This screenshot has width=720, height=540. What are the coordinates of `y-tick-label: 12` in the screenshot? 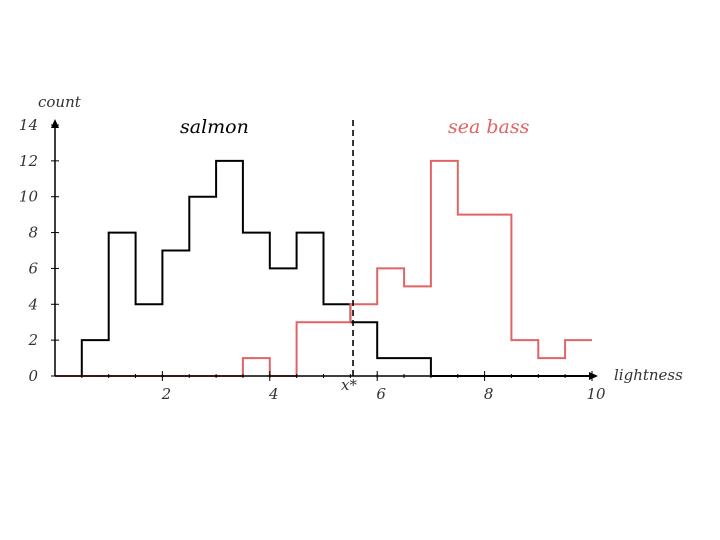 It's located at (28, 161).